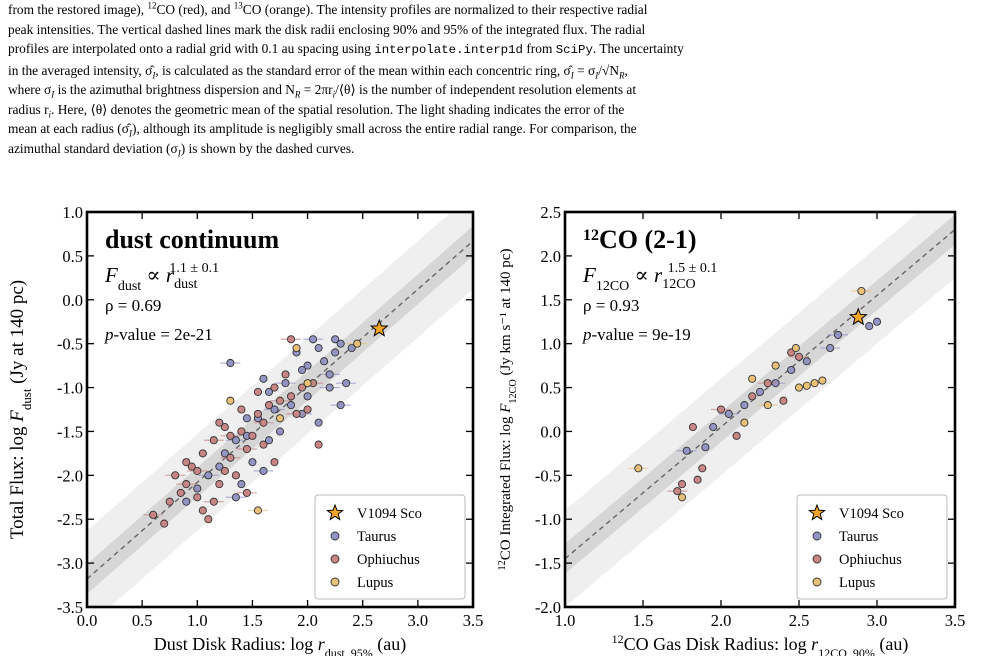 The image size is (983, 656). I want to click on label-part: 12, so click(618, 639).